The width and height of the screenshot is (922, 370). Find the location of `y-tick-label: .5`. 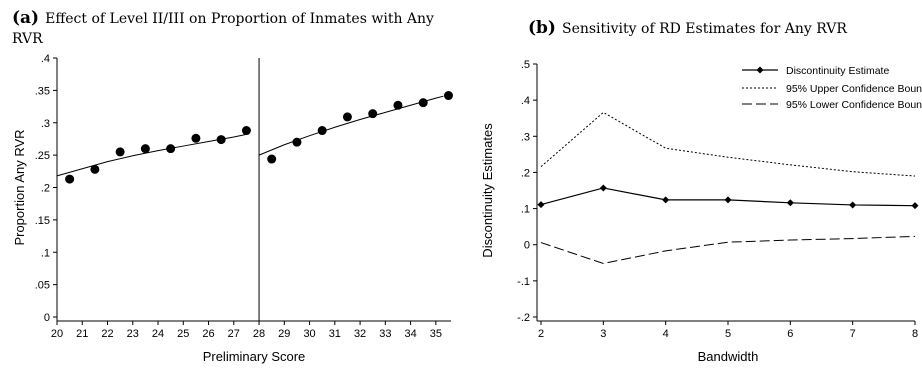

y-tick-label: .5 is located at coordinates (525, 65).